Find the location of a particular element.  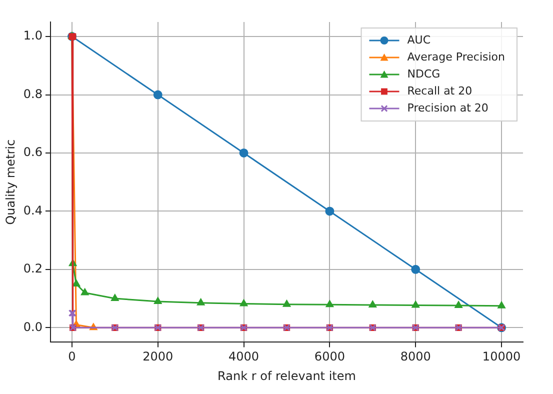

y-tick-label: 1.0 is located at coordinates (32, 35).